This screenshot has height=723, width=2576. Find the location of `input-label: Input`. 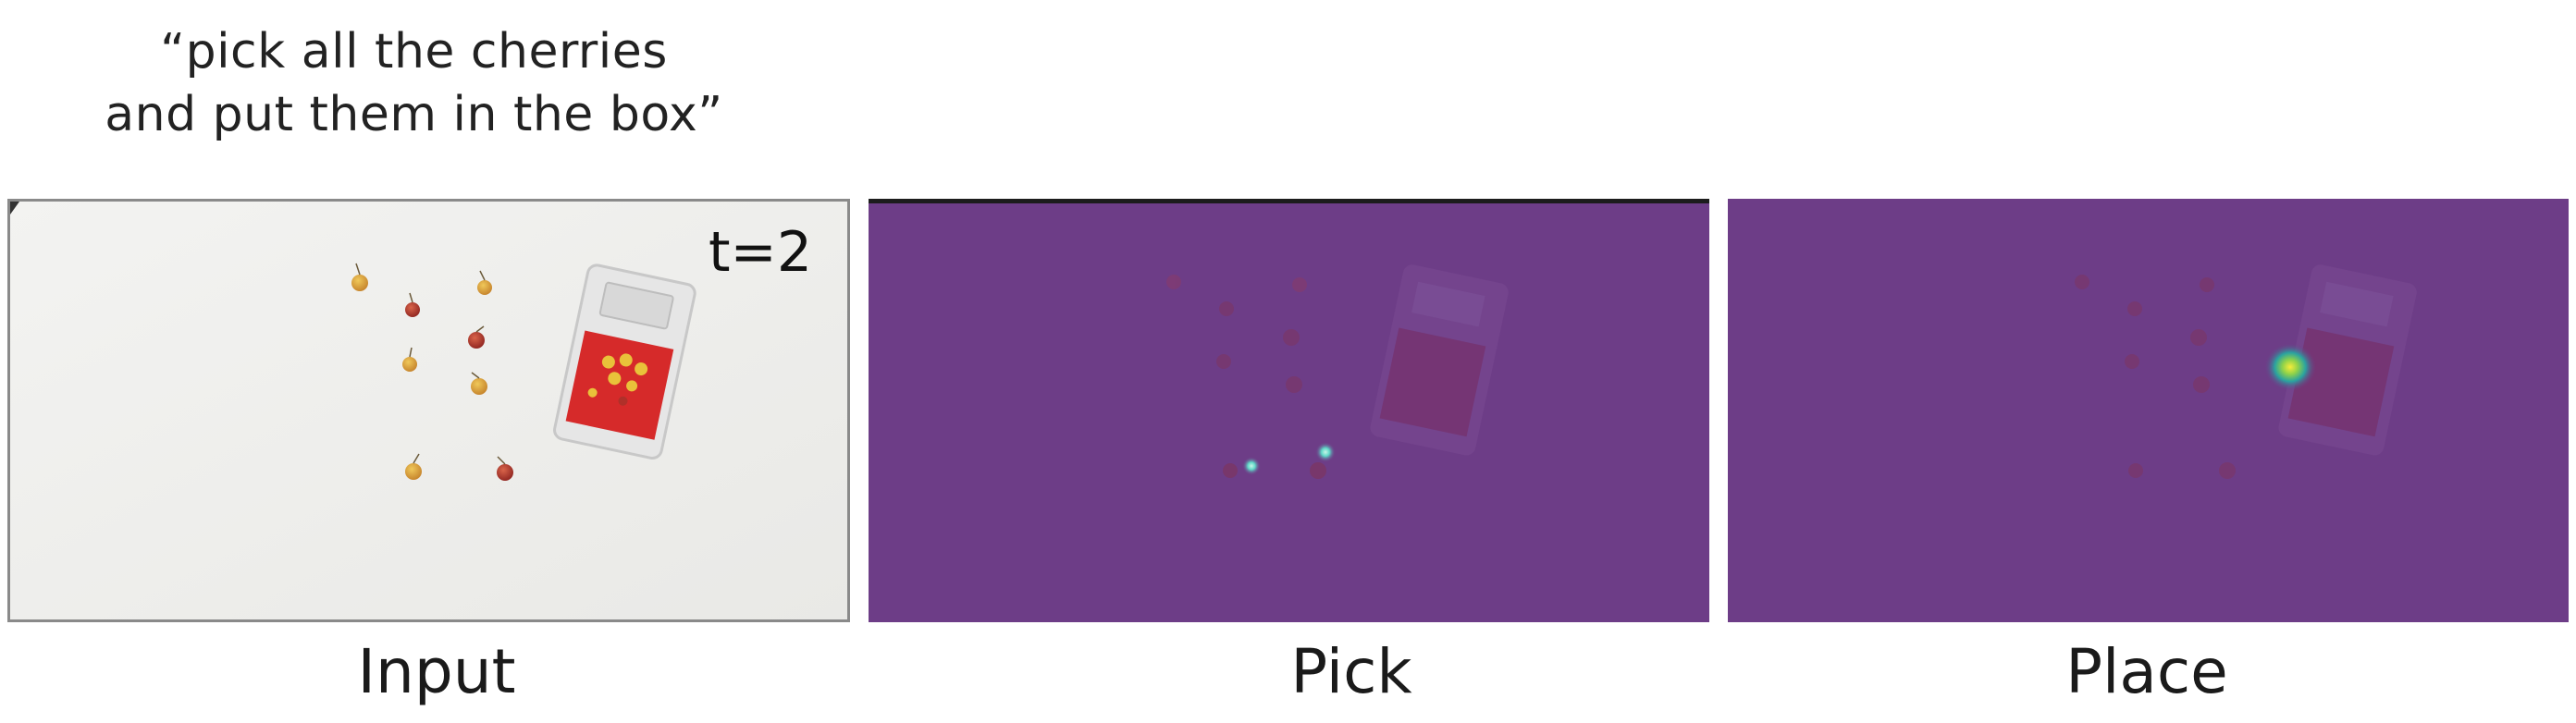

input-label: Input is located at coordinates (436, 671).